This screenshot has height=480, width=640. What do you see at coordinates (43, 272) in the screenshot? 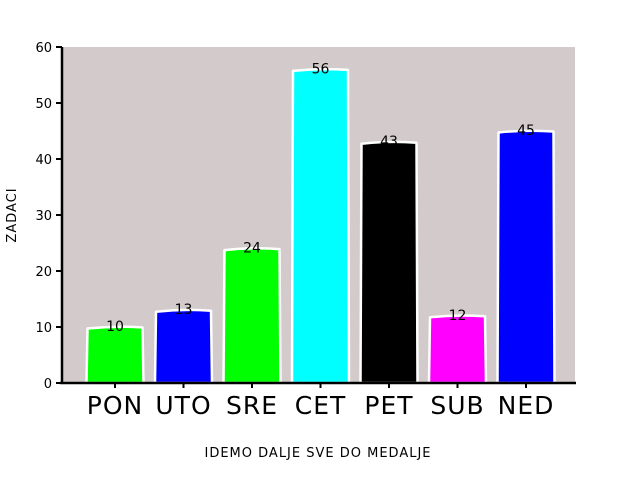
I see `y-tick-label-20: 20` at bounding box center [43, 272].